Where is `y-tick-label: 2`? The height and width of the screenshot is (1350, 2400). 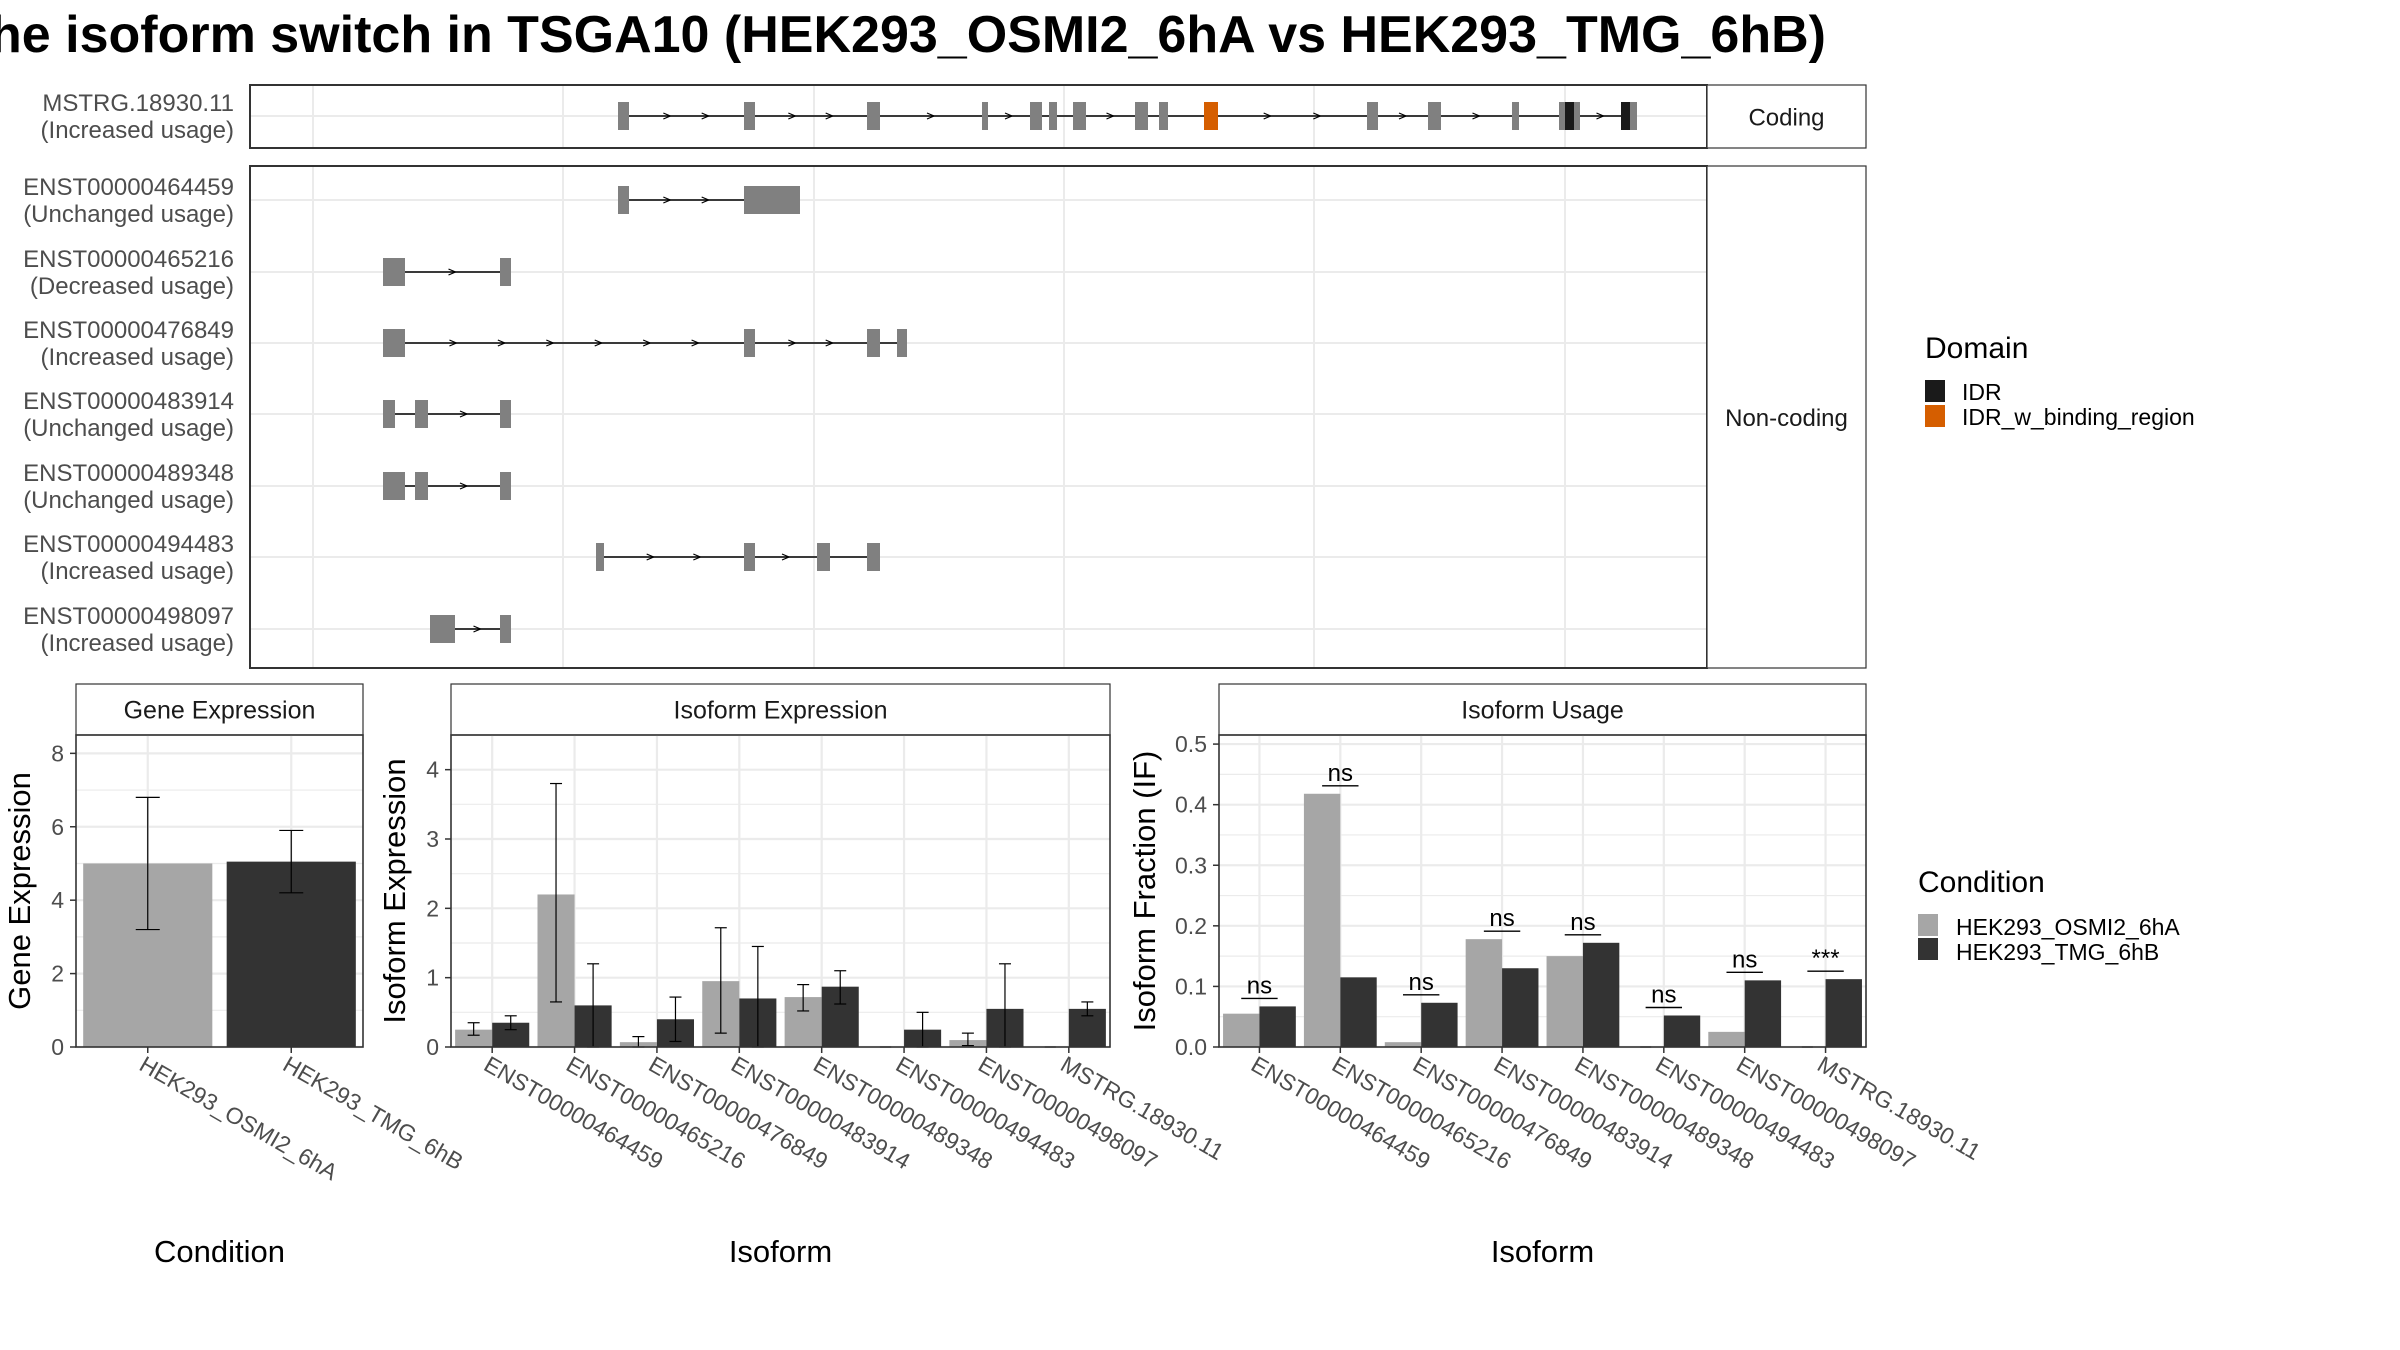 y-tick-label: 2 is located at coordinates (57, 974).